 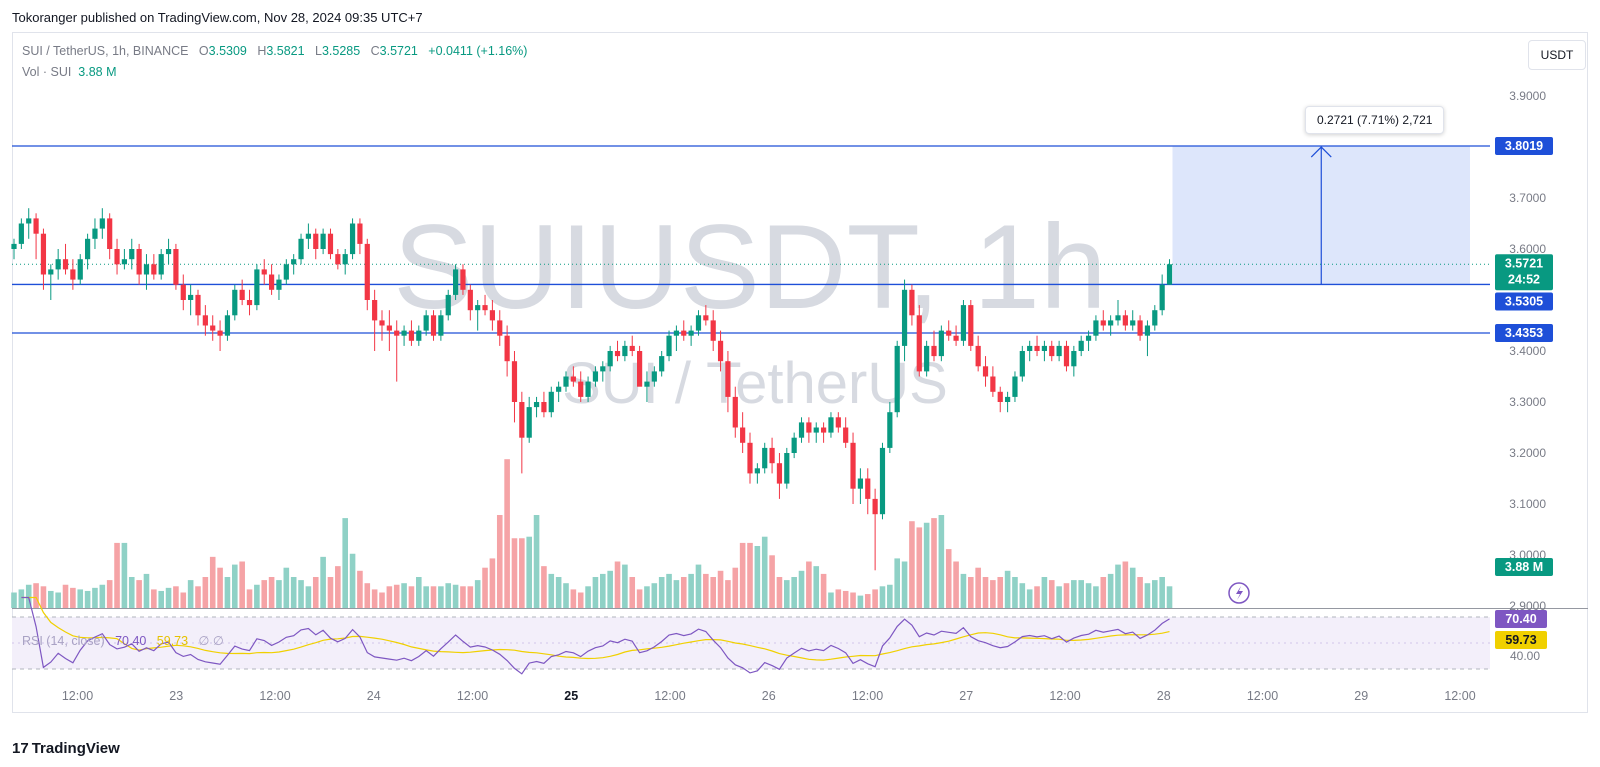 What do you see at coordinates (1524, 333) in the screenshot?
I see `price-label-low: 3.4353` at bounding box center [1524, 333].